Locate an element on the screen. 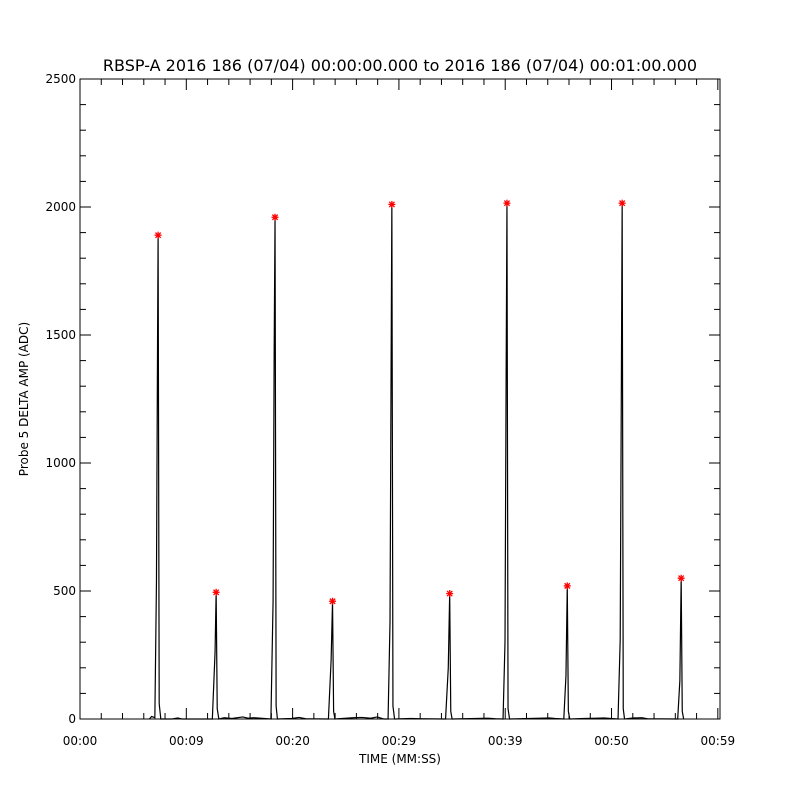 The width and height of the screenshot is (800, 800). y-tick-label: 500 is located at coordinates (64, 591).